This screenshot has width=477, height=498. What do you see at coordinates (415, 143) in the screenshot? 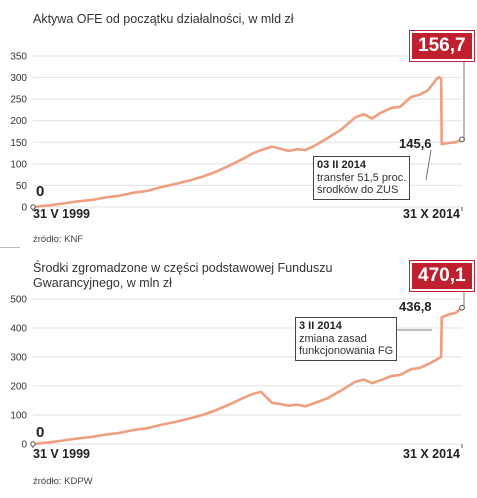
I see `event-value-label: 145,6` at bounding box center [415, 143].